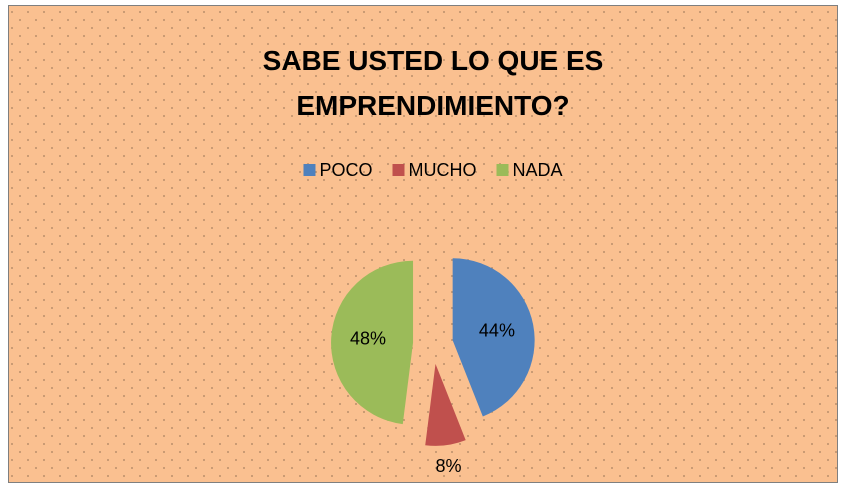 Image resolution: width=845 pixels, height=487 pixels. What do you see at coordinates (433, 83) in the screenshot?
I see `chart-title: SABE USTED LO QUE ES EMPRENDIMIENTO?` at bounding box center [433, 83].